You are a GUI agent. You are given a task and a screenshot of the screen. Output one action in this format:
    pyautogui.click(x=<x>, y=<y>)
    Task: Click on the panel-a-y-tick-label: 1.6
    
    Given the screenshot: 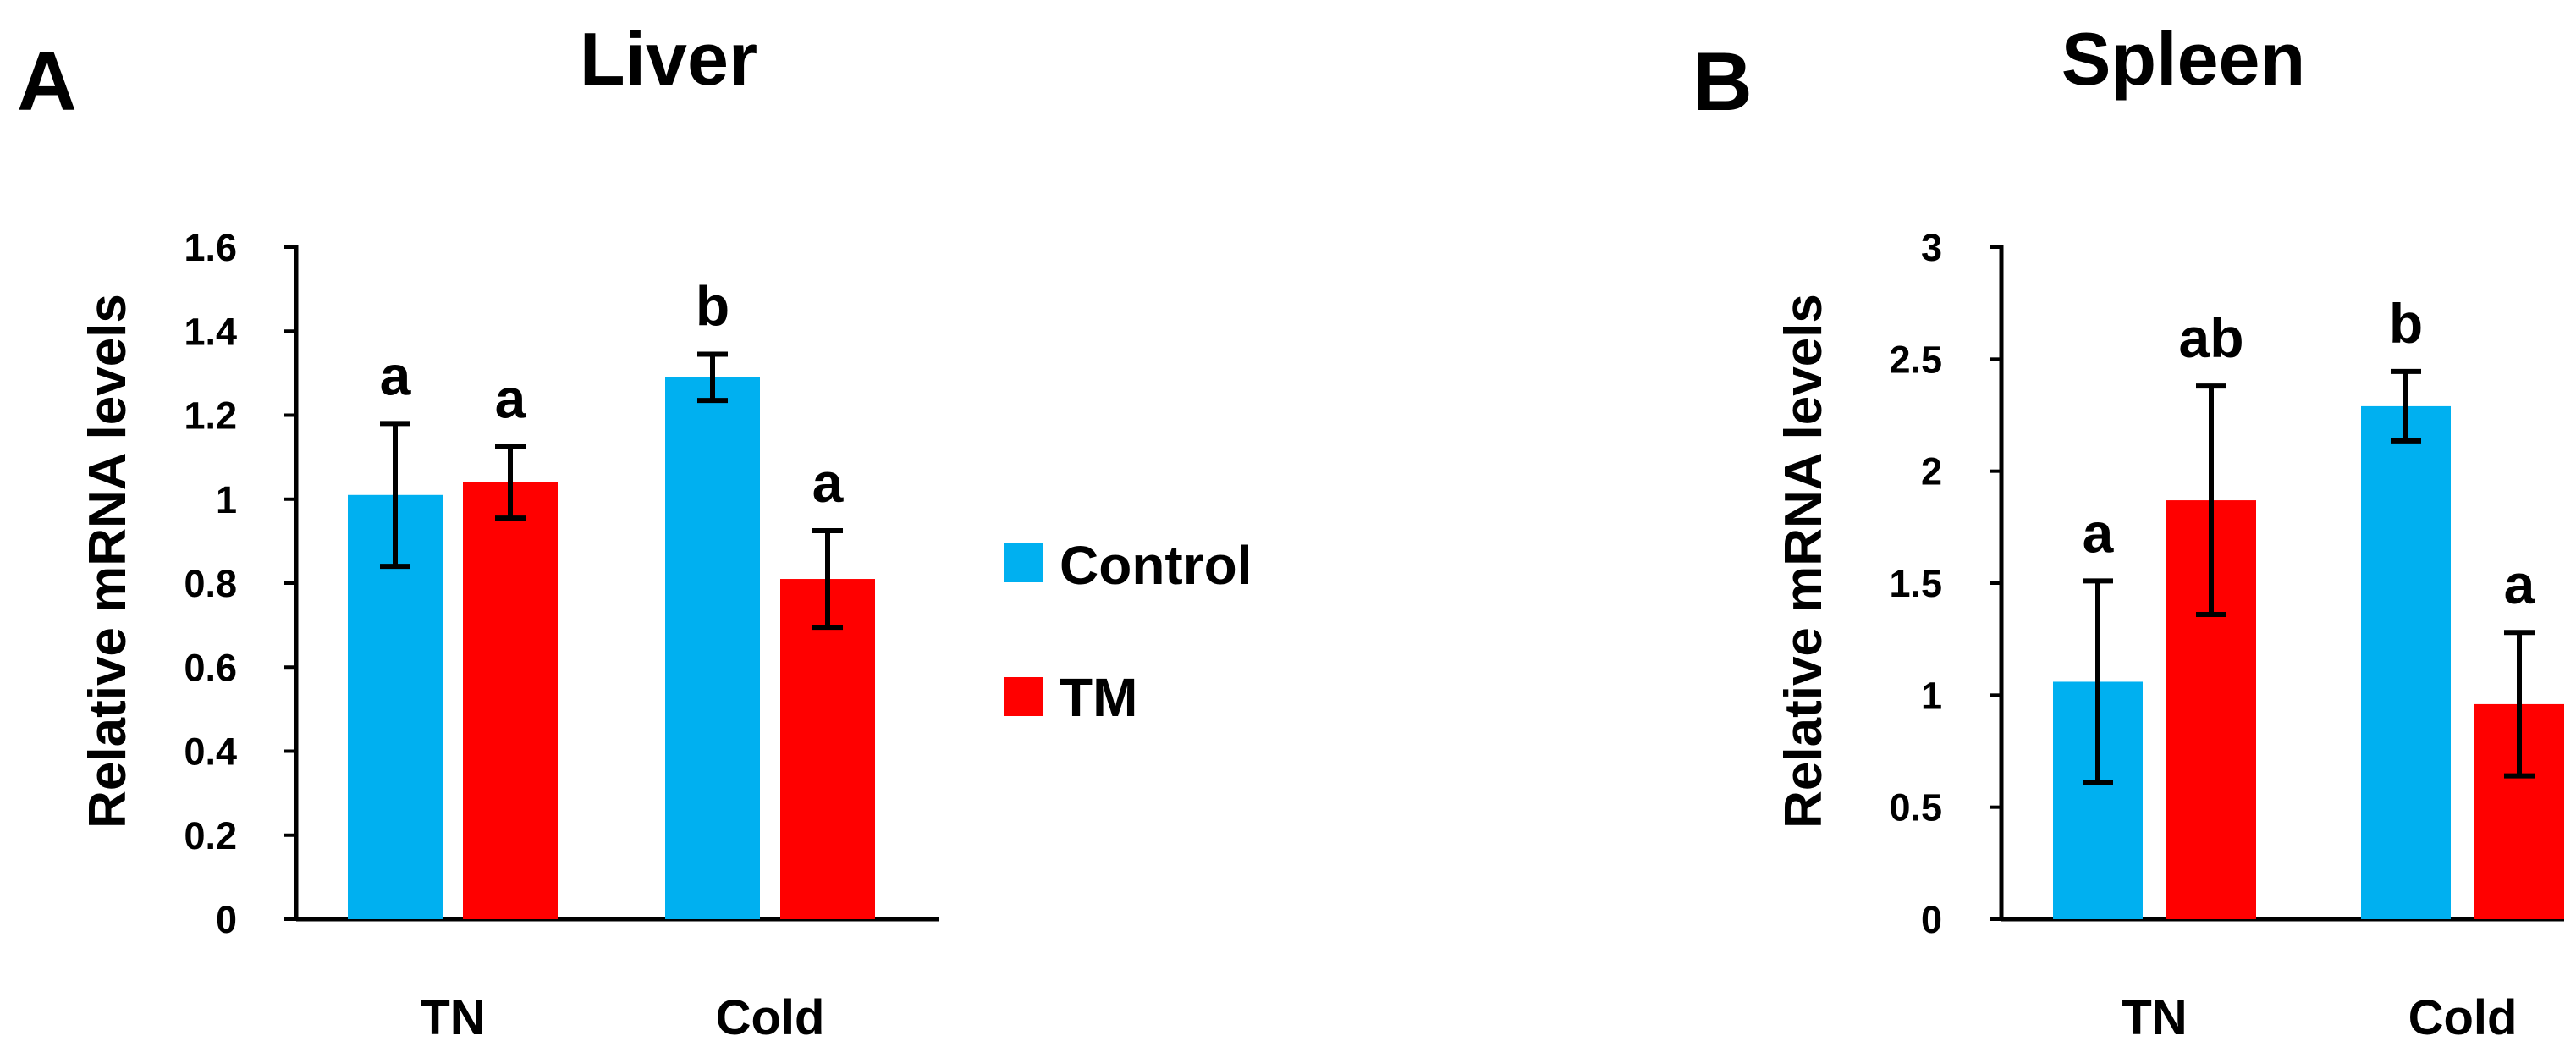 What is the action you would take?
    pyautogui.click(x=210, y=247)
    